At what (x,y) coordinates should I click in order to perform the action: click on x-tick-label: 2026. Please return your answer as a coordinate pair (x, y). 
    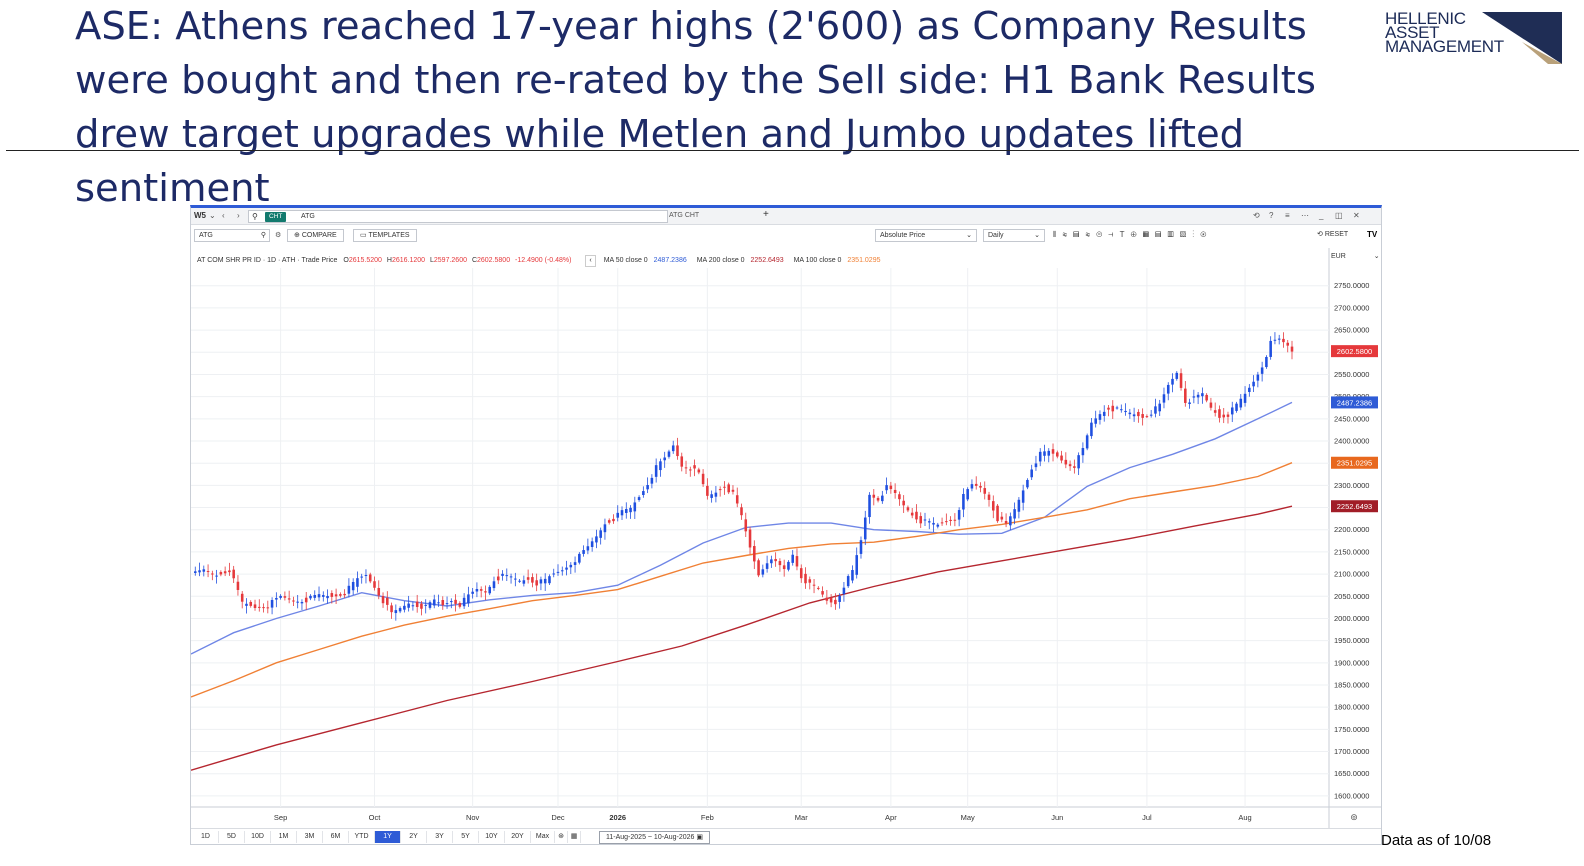
    Looking at the image, I should click on (617, 817).